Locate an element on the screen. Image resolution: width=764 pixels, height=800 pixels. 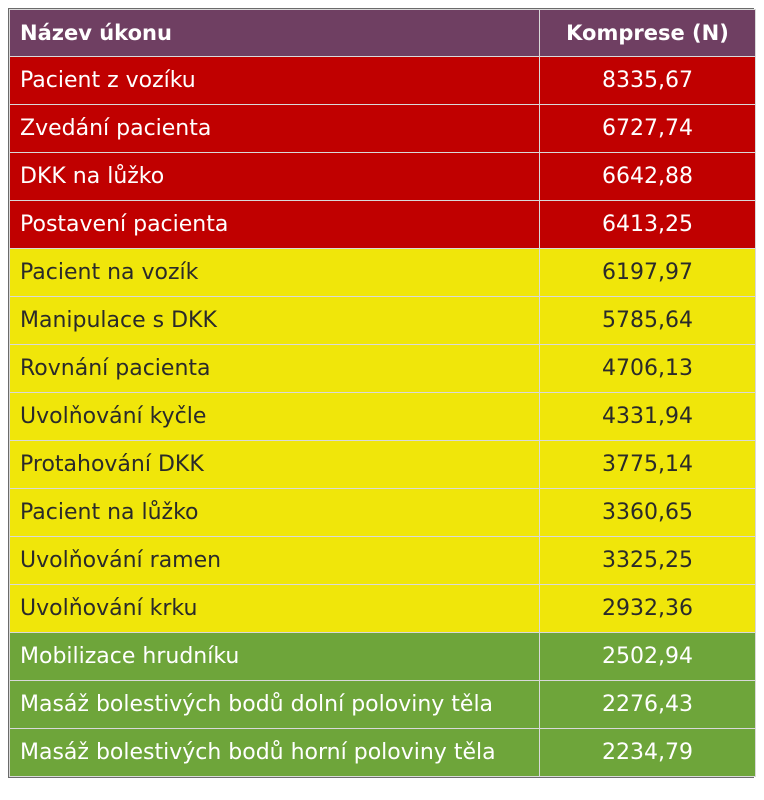
row-value-cell: 3360,65 is located at coordinates (647, 512).